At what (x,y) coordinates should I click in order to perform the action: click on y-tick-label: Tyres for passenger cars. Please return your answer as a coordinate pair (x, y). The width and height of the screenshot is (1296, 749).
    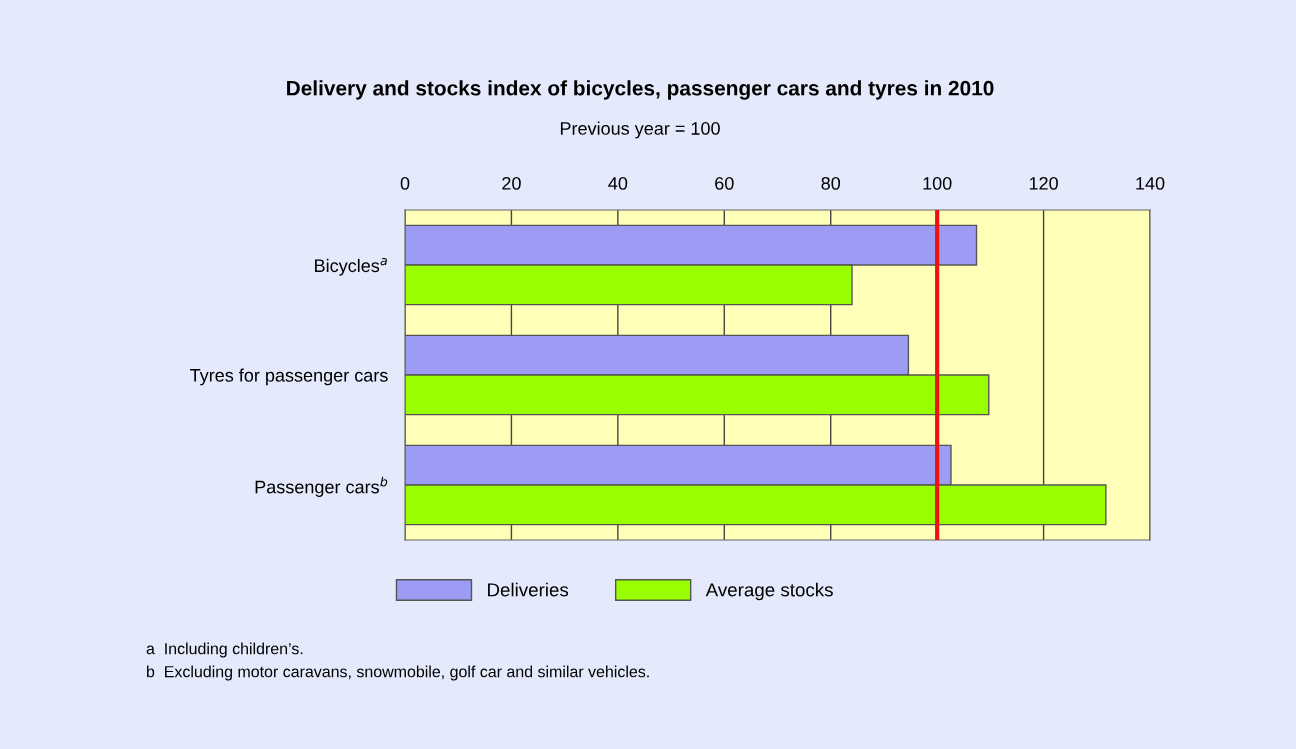
    Looking at the image, I should click on (289, 377).